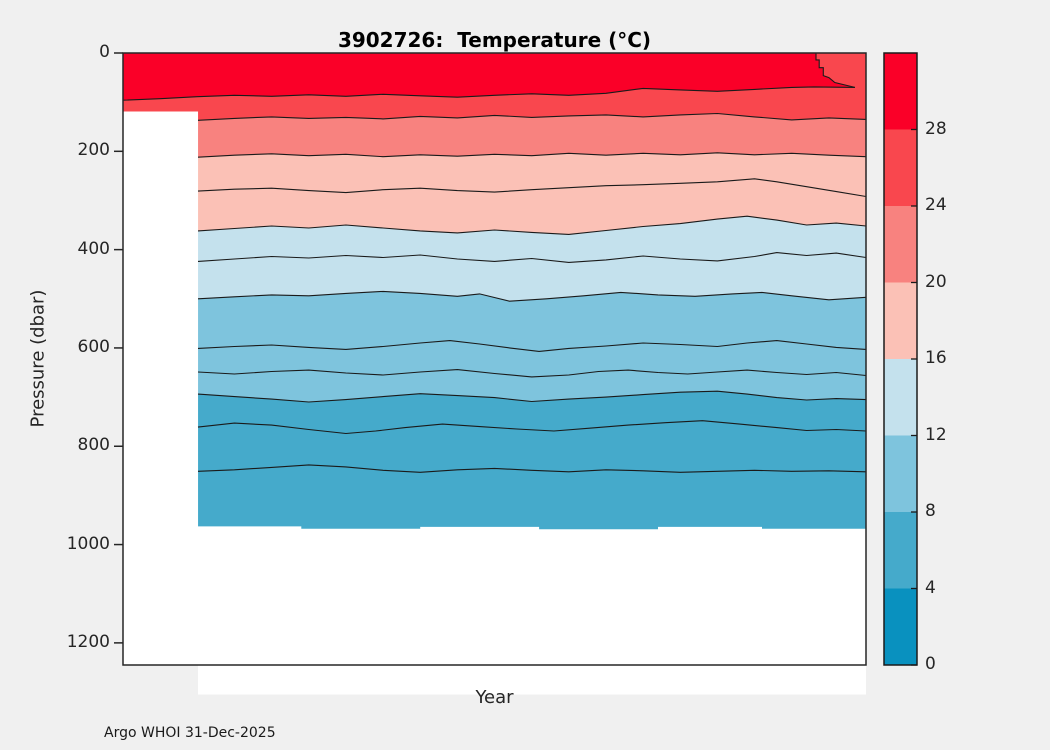 The width and height of the screenshot is (1050, 750). I want to click on y-tick-label: 200, so click(93, 150).